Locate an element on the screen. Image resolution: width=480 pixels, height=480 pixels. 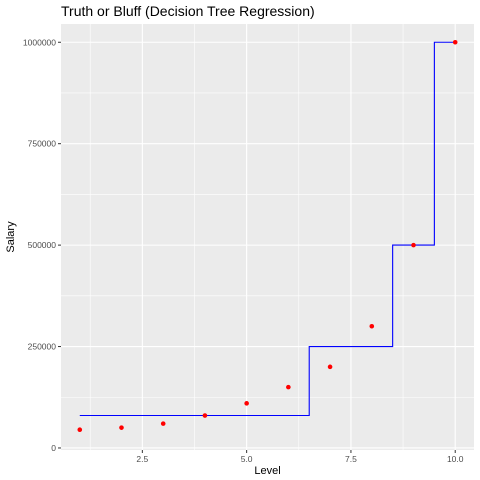
y-tick-label: 250000 is located at coordinates (42, 347).